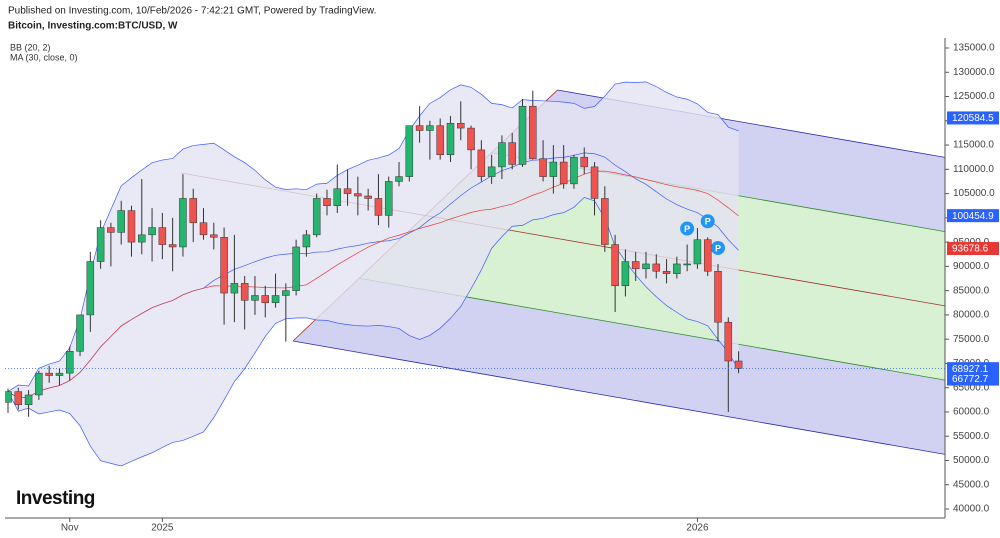  I want to click on y-tick-label: 75000.0, so click(971, 339).